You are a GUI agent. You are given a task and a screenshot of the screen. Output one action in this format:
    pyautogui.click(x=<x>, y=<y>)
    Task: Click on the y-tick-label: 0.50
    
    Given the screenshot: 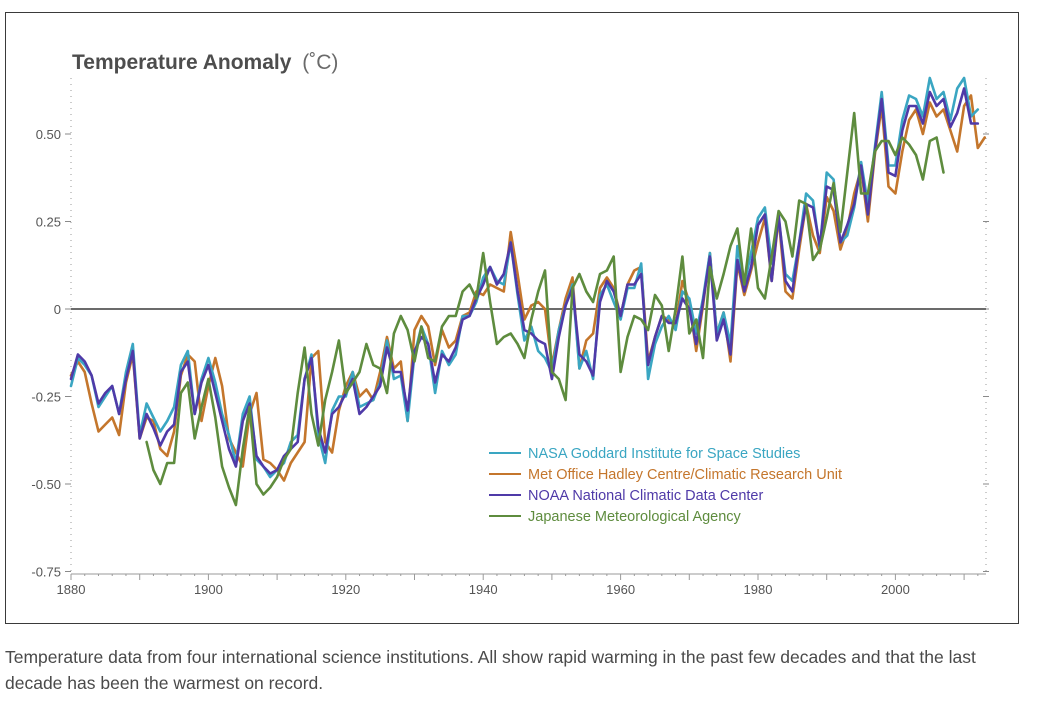 What is the action you would take?
    pyautogui.click(x=48, y=134)
    